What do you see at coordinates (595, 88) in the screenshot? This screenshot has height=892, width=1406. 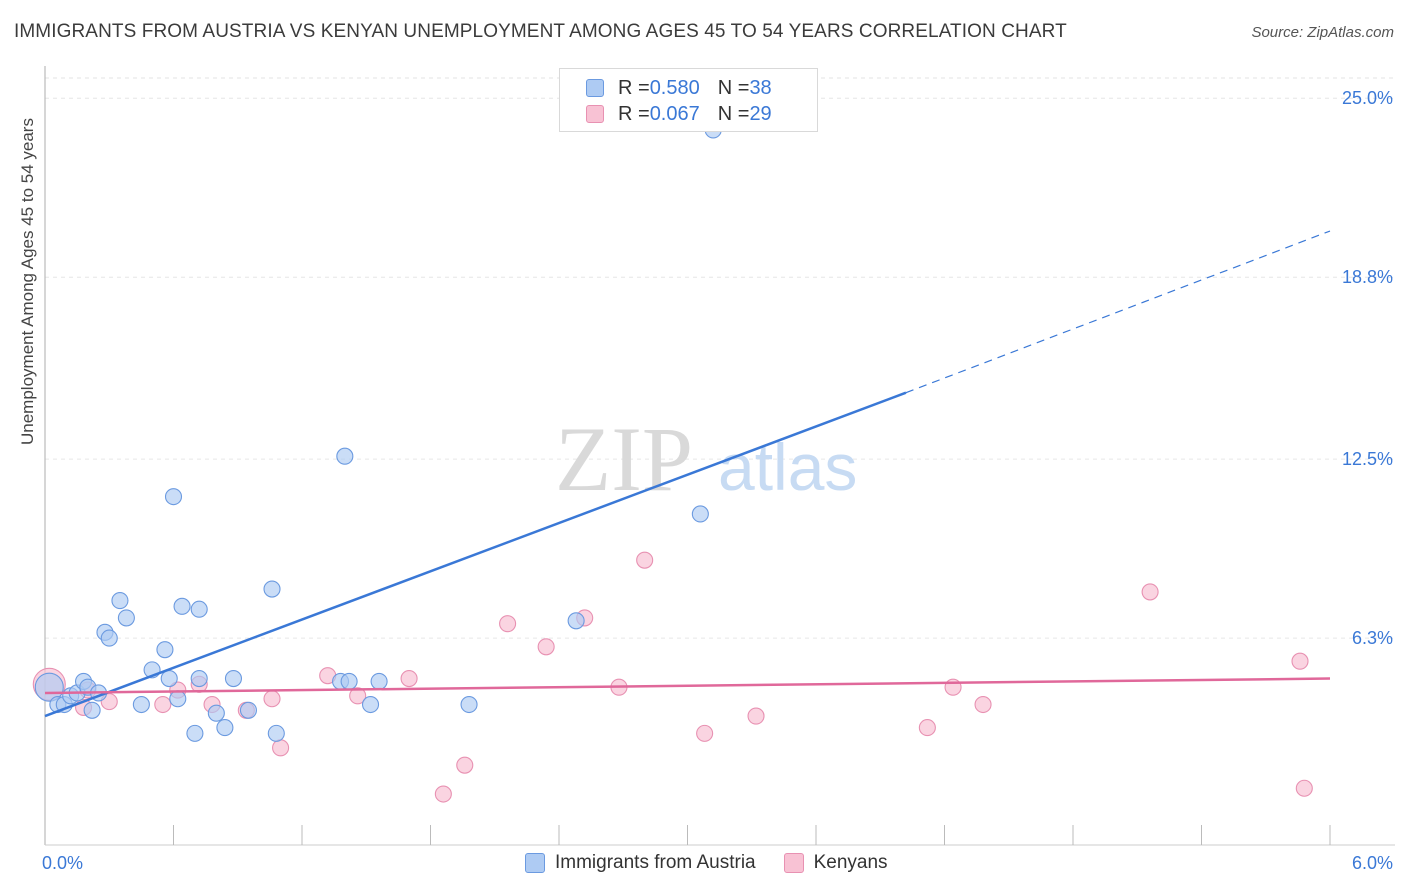 I see `austria-swatch` at bounding box center [595, 88].